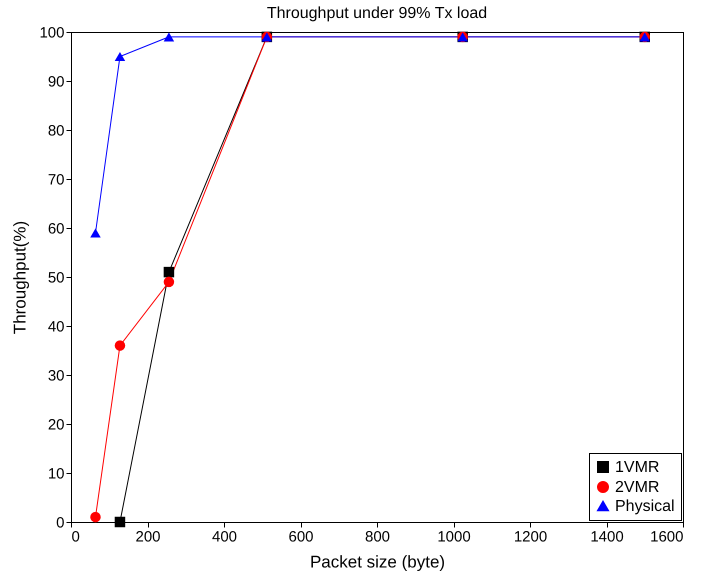 The width and height of the screenshot is (722, 579). What do you see at coordinates (148, 537) in the screenshot?
I see `x-tick-label: 200` at bounding box center [148, 537].